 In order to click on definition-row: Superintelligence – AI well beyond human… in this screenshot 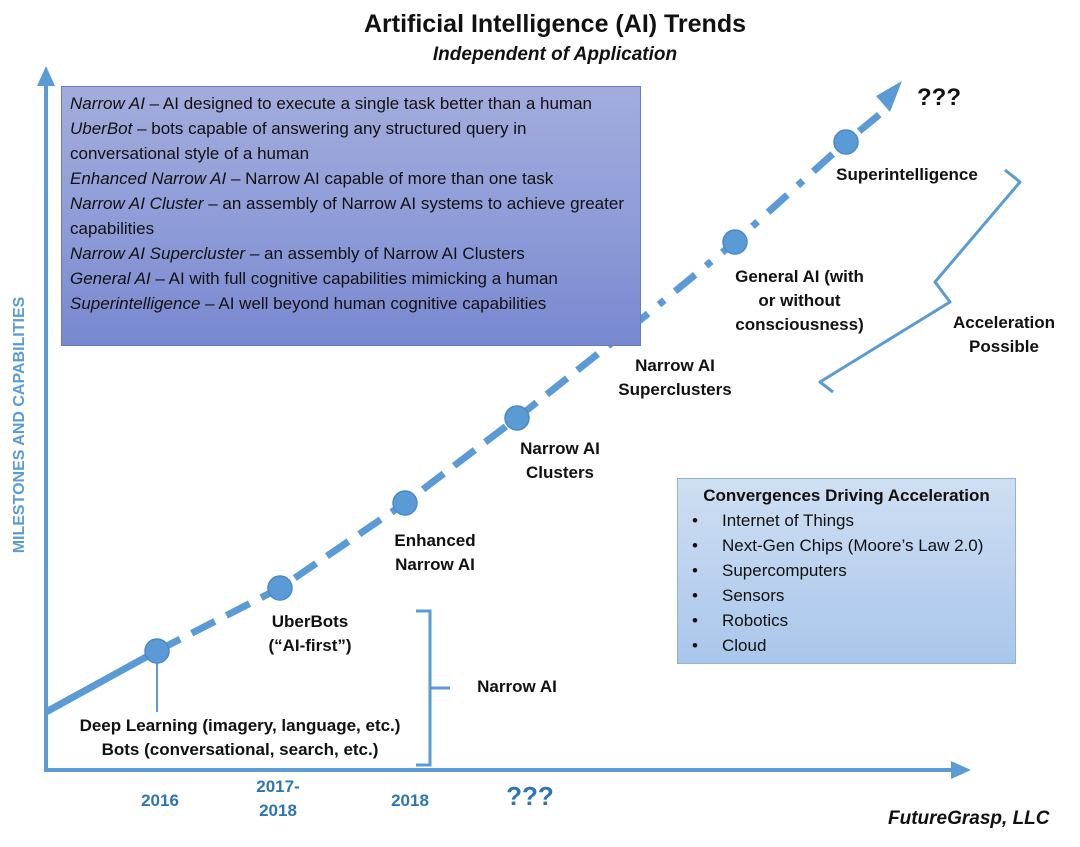, I will do `click(351, 303)`.